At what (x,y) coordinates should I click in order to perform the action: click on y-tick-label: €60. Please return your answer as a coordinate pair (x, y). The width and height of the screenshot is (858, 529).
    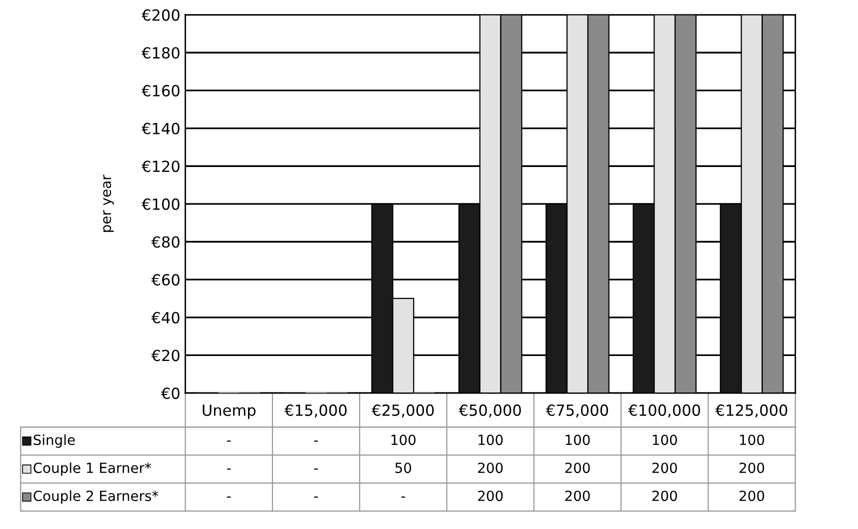
    Looking at the image, I should click on (165, 280).